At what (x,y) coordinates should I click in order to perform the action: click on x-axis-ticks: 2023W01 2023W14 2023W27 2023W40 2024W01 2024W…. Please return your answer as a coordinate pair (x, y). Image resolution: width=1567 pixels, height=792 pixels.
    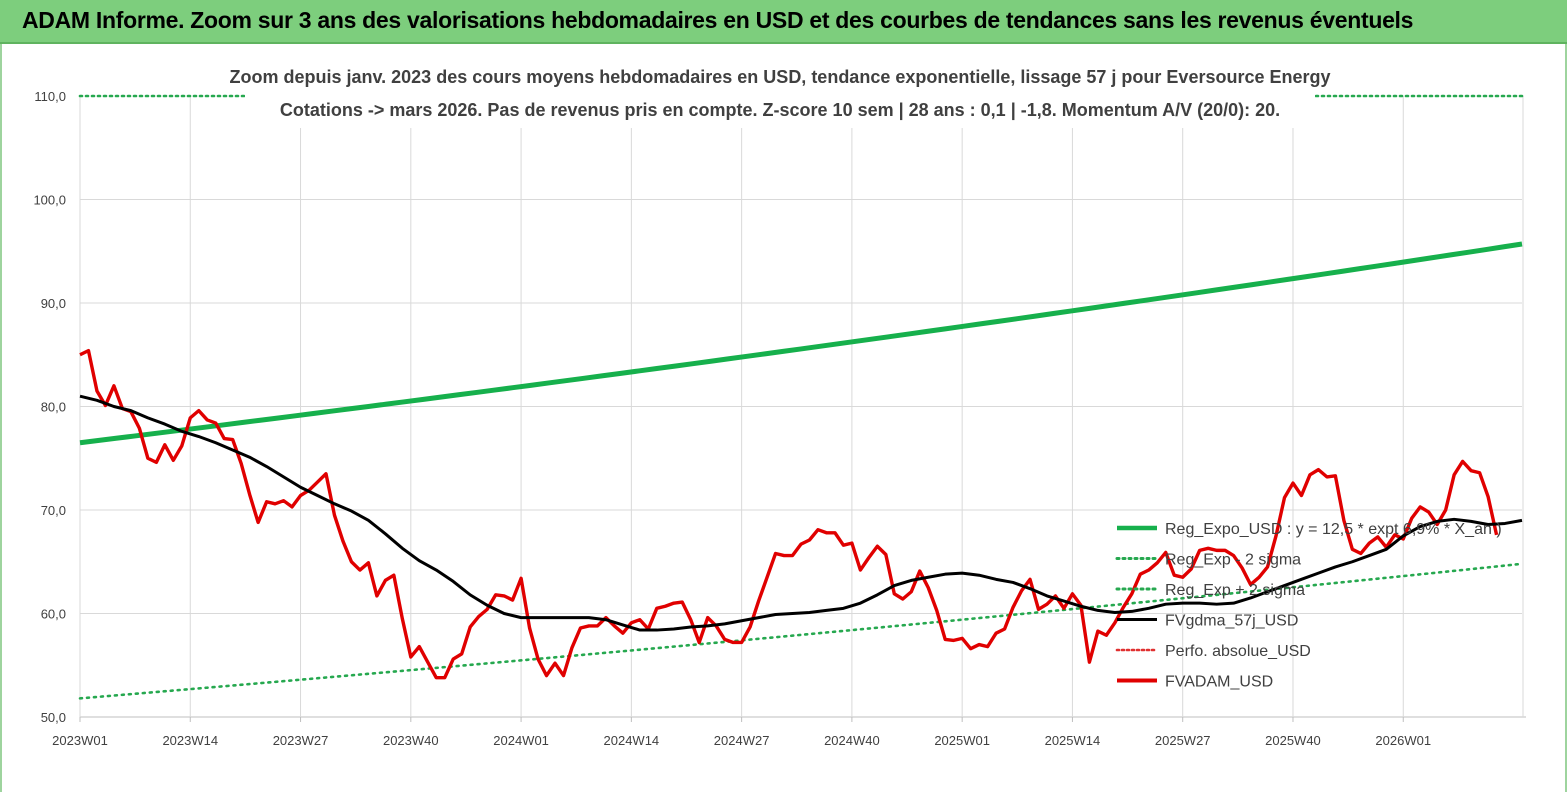
    Looking at the image, I should click on (741, 740).